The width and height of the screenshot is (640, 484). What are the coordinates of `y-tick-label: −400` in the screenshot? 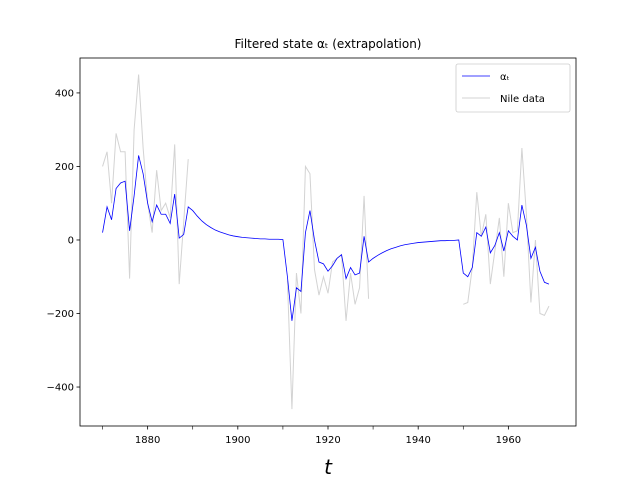 It's located at (60, 388).